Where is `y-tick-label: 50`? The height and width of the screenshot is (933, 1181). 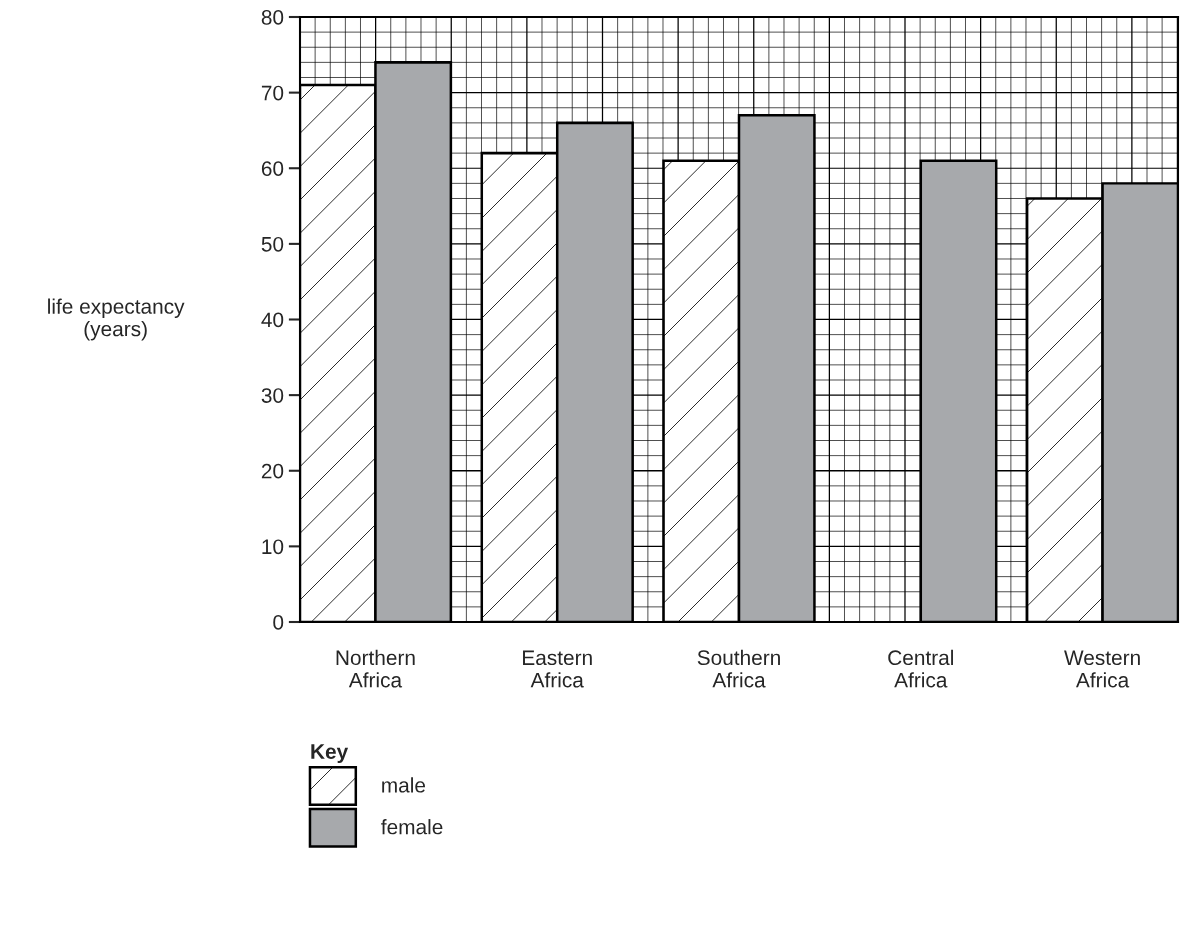
y-tick-label: 50 is located at coordinates (272, 244).